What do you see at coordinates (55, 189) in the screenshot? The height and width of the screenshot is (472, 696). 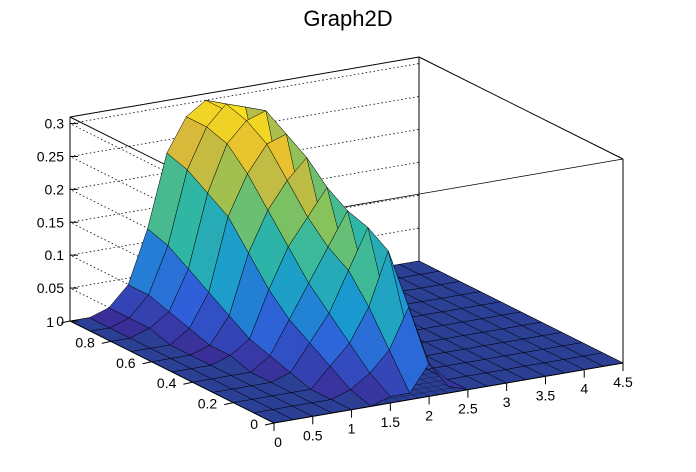 I see `z-tick-label: 0.2` at bounding box center [55, 189].